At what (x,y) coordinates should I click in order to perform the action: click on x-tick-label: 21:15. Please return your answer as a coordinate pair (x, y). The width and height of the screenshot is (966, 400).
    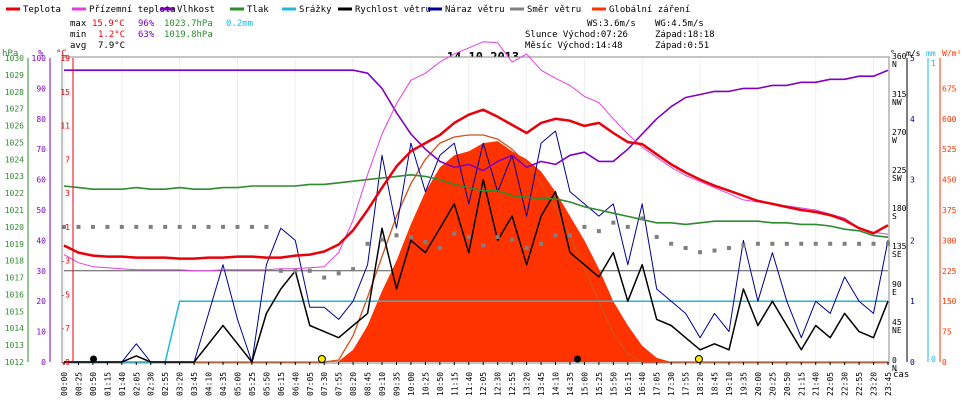
    Looking at the image, I should click on (801, 384).